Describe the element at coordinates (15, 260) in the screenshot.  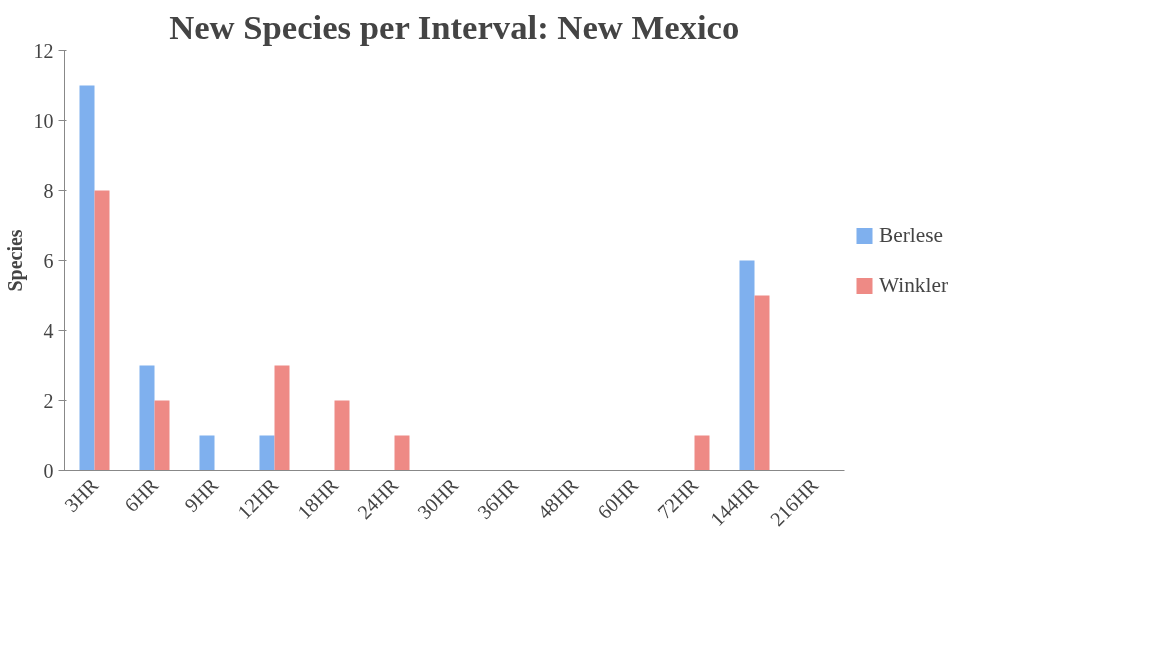
I see `y-axis-title: Species` at that location.